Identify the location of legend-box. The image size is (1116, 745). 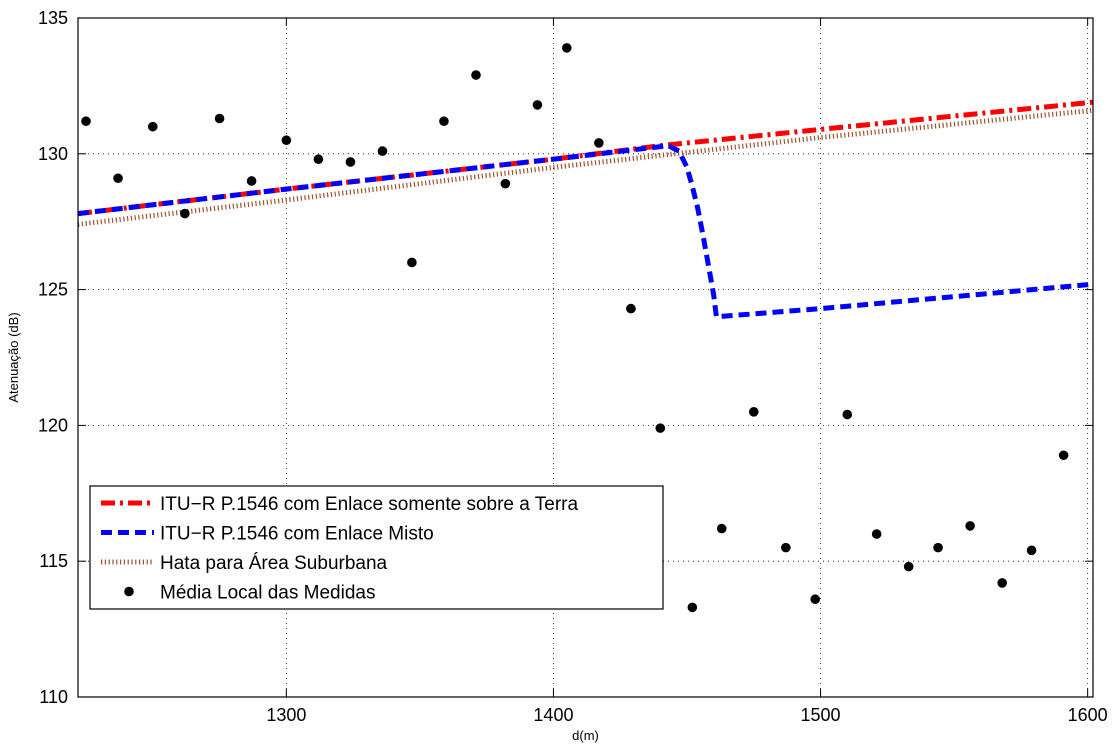
(376, 547).